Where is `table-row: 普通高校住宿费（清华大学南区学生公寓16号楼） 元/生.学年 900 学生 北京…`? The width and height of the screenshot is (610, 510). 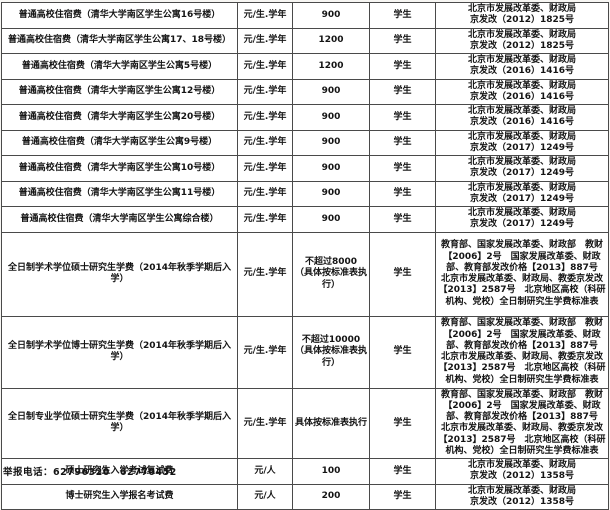 table-row: 普通高校住宿费（清华大学南区学生公寓16号楼） 元/生.学年 900 学生 北京… is located at coordinates (305, 15).